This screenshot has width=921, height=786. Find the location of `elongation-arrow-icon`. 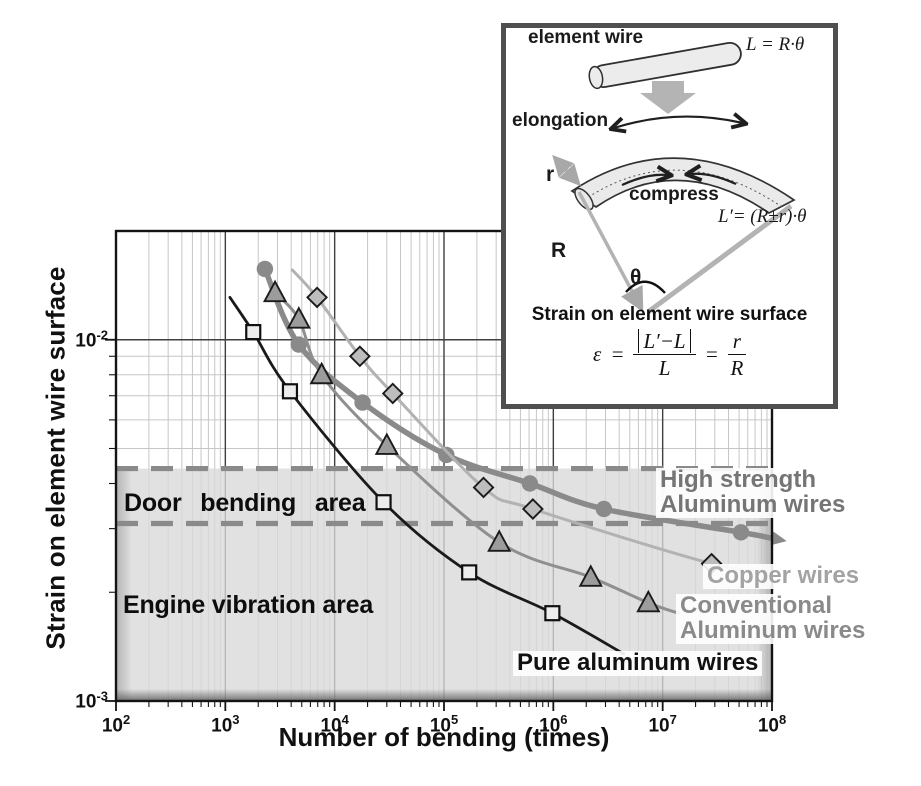

elongation-arrow-icon is located at coordinates (678, 122).